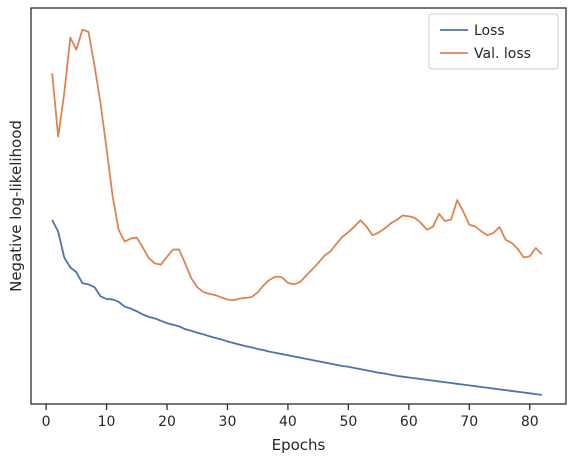 This screenshot has height=463, width=573. What do you see at coordinates (299, 445) in the screenshot?
I see `x-axis-label: Epochs` at bounding box center [299, 445].